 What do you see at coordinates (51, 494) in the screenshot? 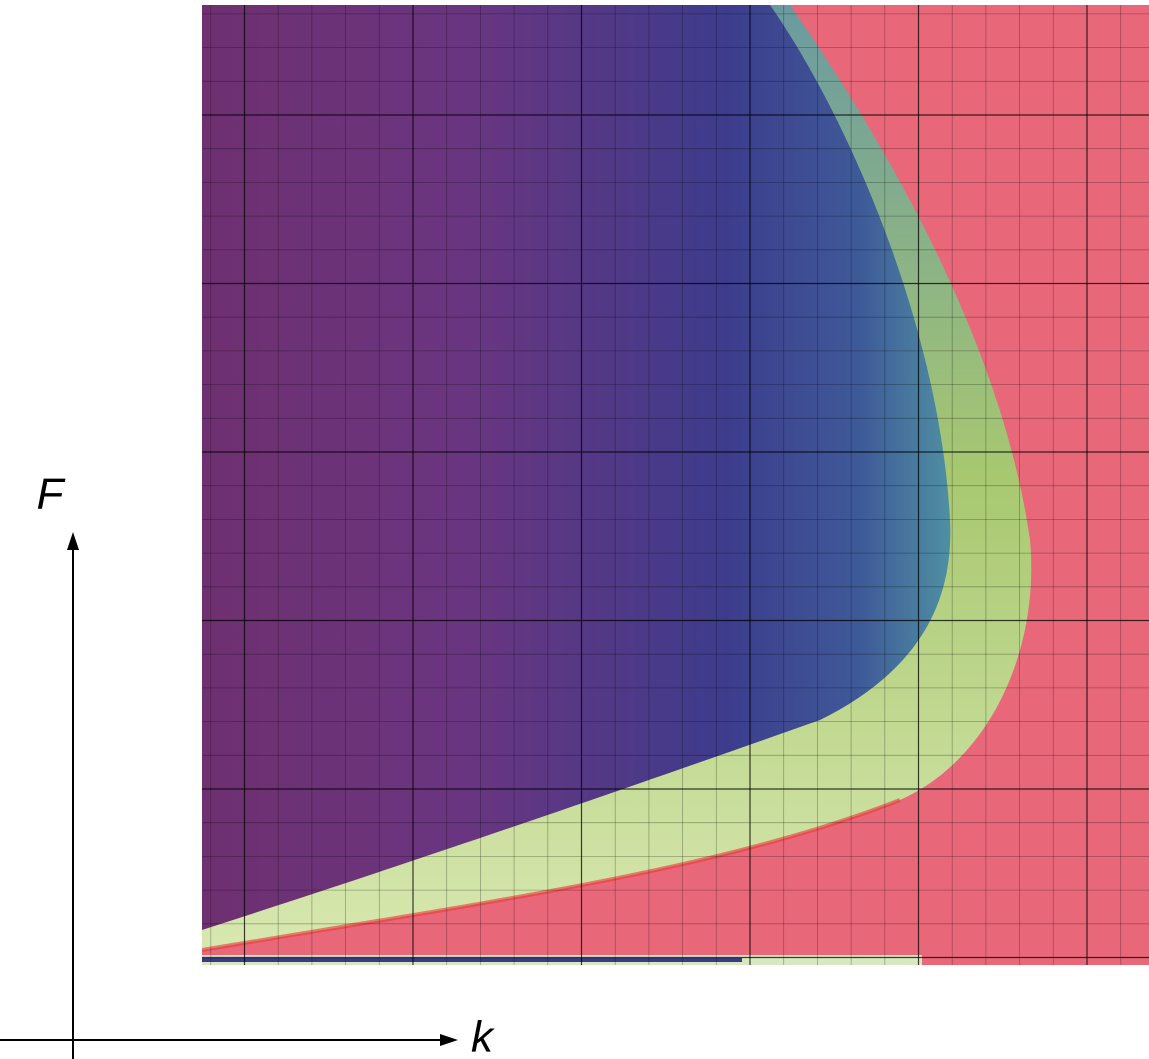
I see `y-axis-label: F` at bounding box center [51, 494].